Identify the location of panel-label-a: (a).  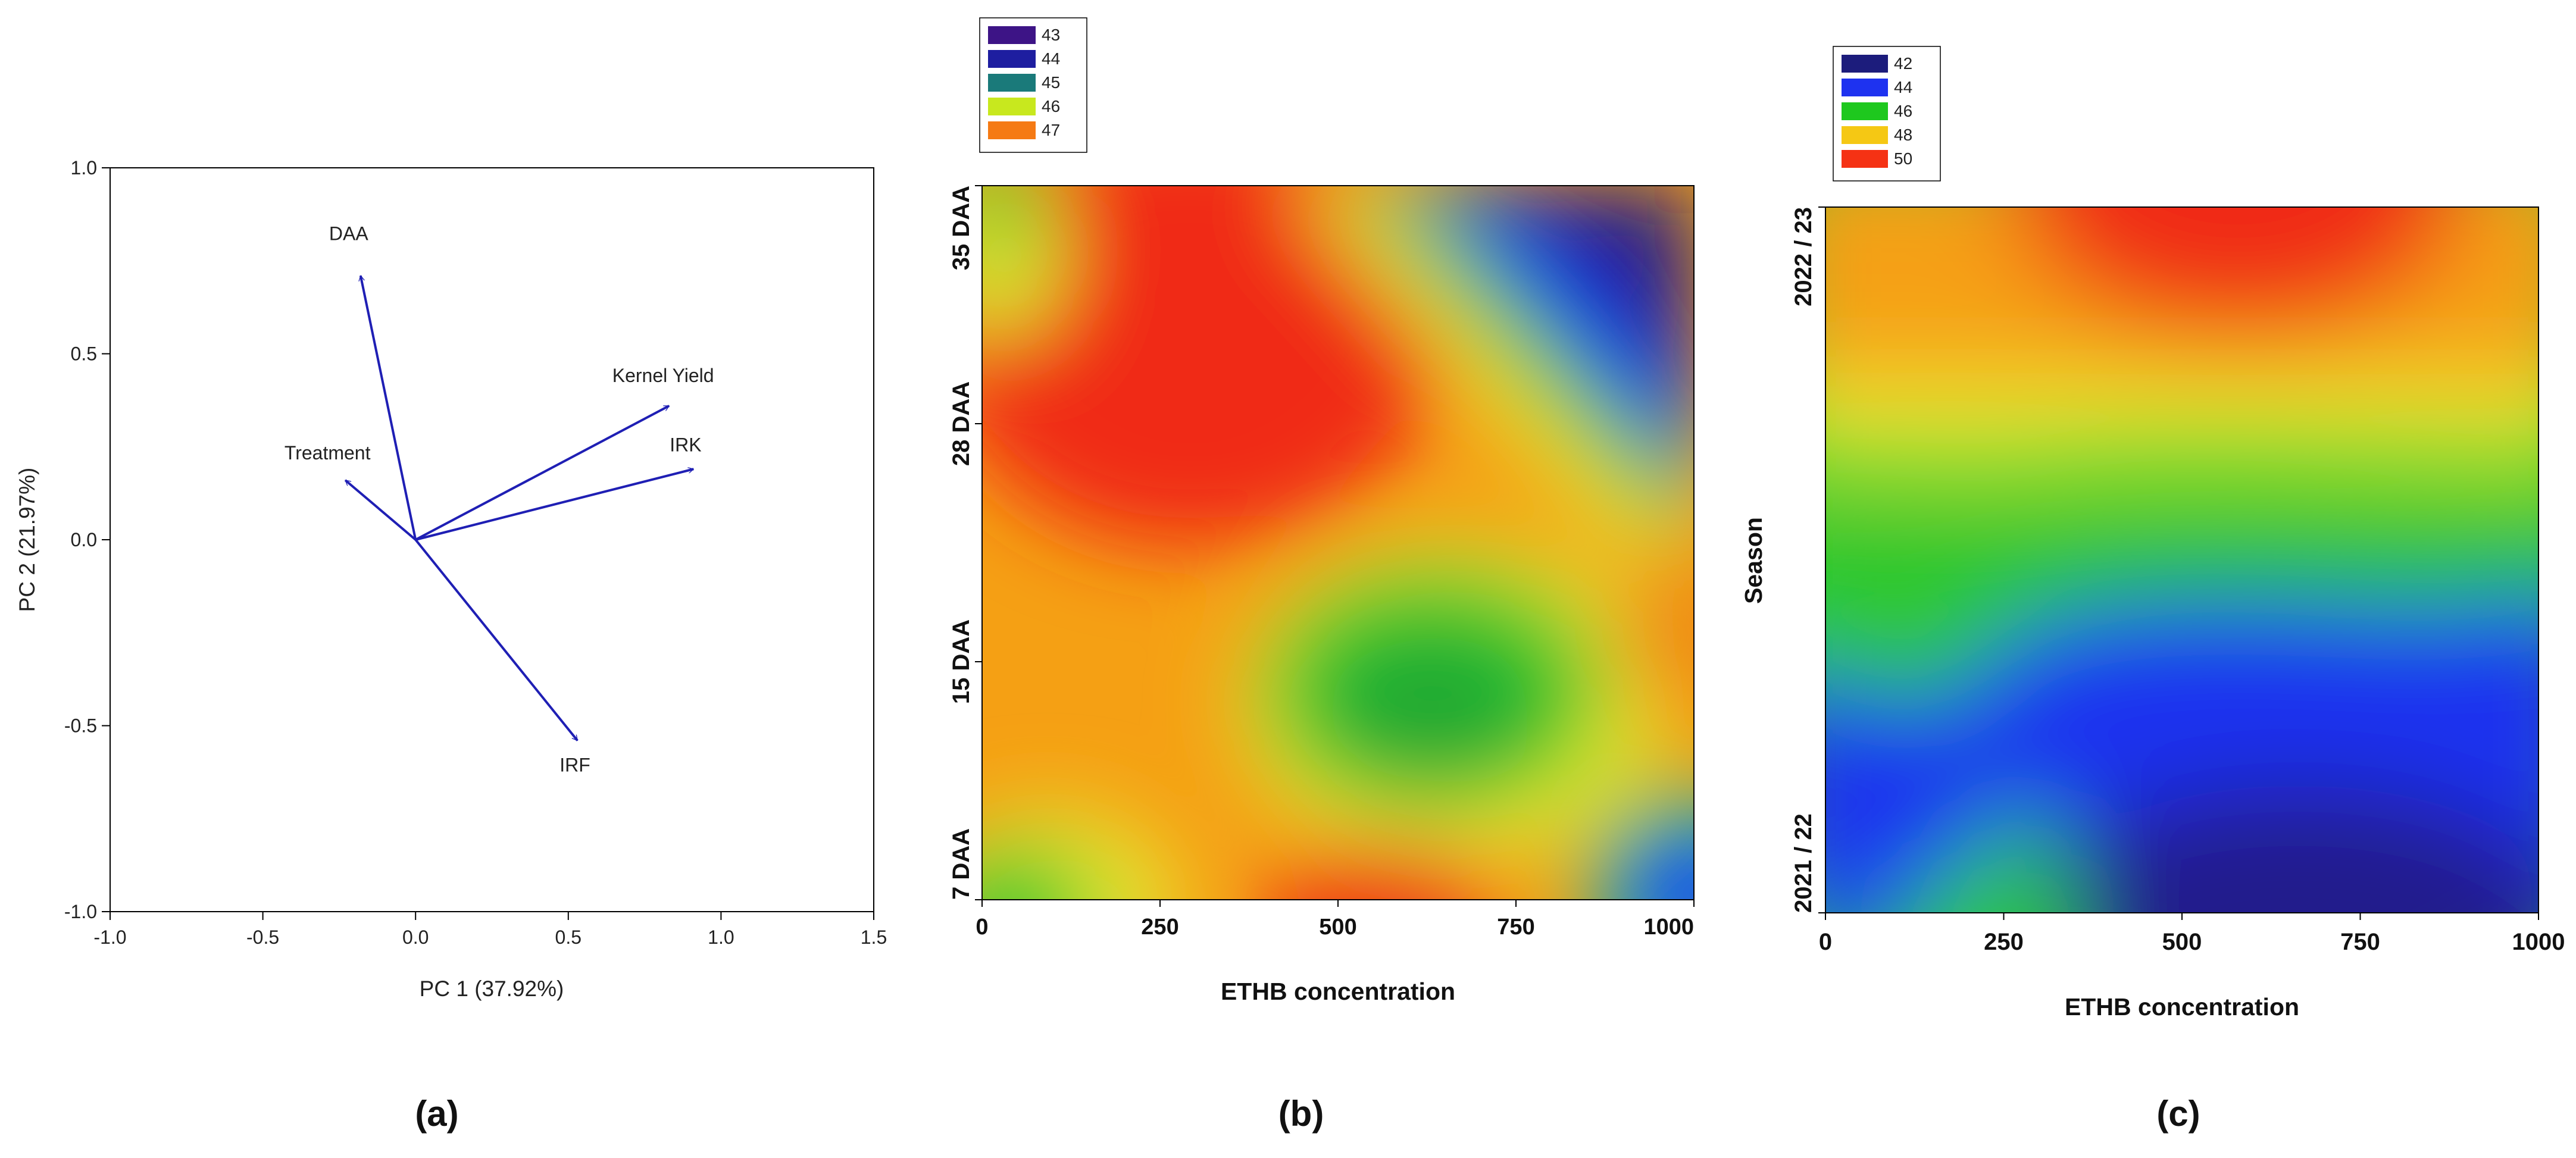
(436, 1114).